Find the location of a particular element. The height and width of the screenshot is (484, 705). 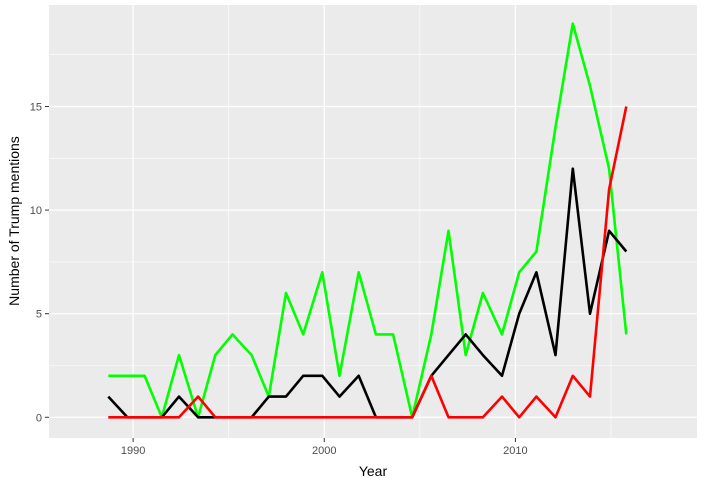

x-tick-label: 2000 is located at coordinates (324, 451).